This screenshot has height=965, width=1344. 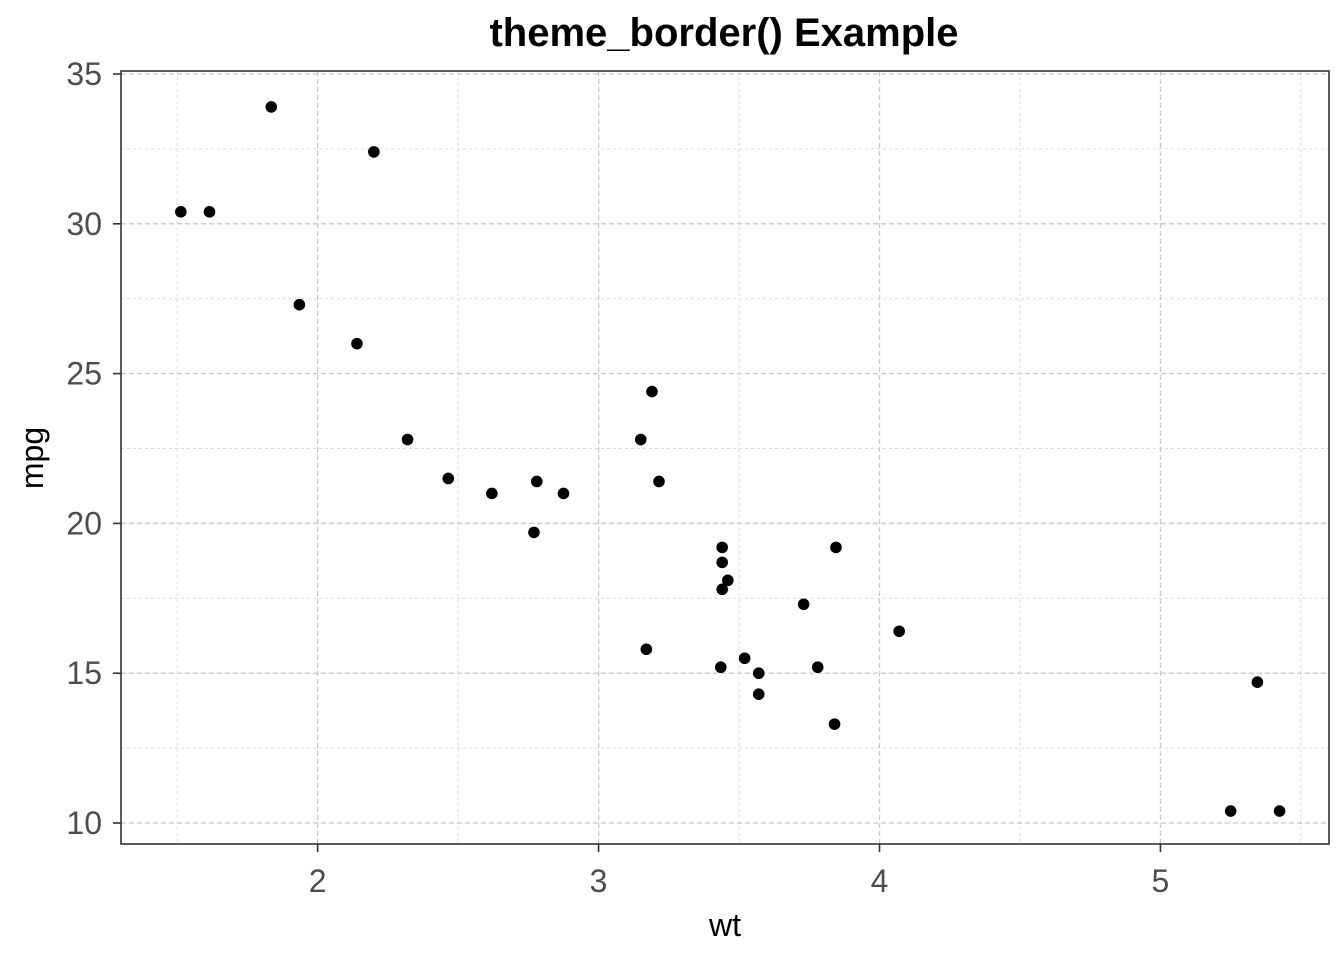 I want to click on y-tick-label: 35, so click(x=84, y=74).